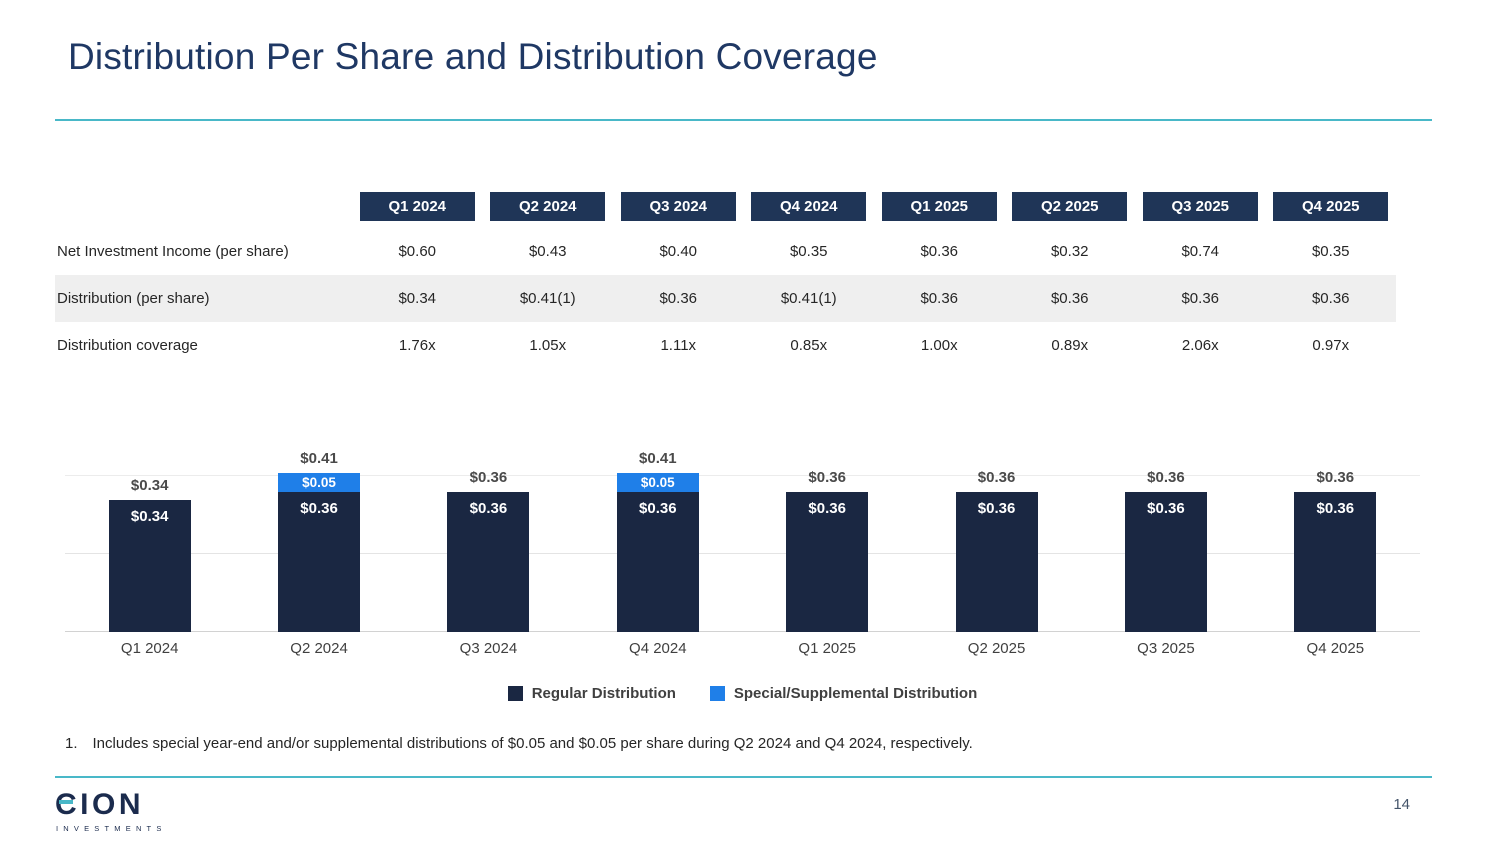 This screenshot has width=1500, height=844. What do you see at coordinates (1070, 345) in the screenshot?
I see `table-cell: 0.89x` at bounding box center [1070, 345].